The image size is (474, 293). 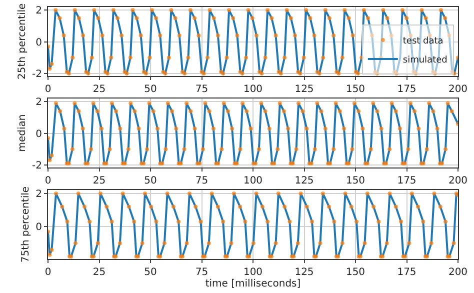 What do you see at coordinates (22, 41) in the screenshot?
I see `y-axis-title: 25th percentile` at bounding box center [22, 41].